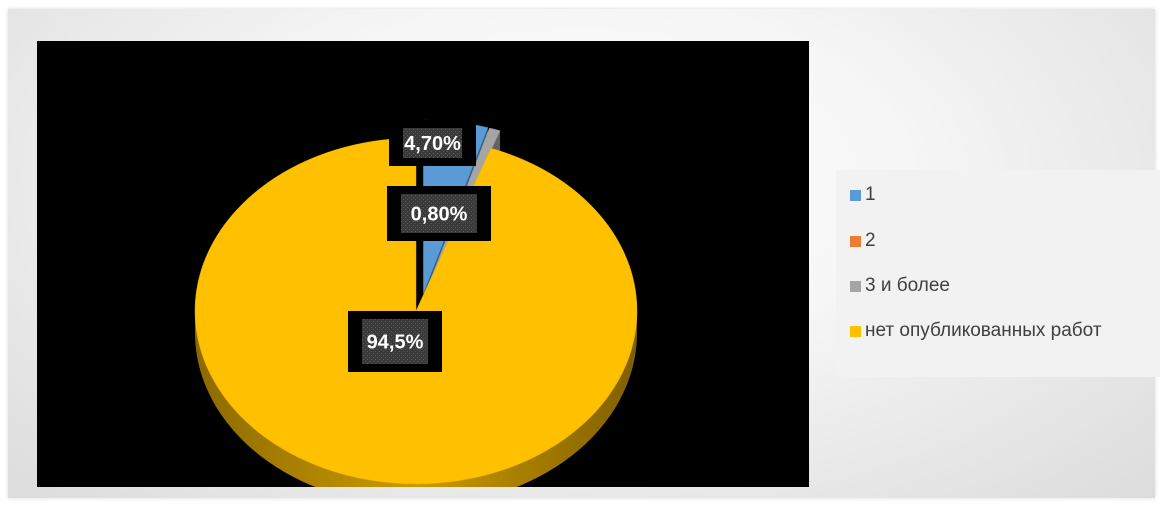 The image size is (1163, 507). I want to click on data-label-3: 94,5%, so click(395, 343).